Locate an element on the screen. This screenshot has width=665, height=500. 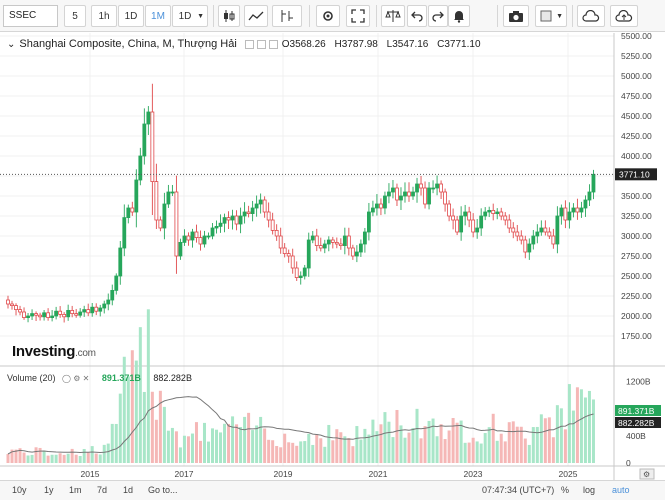
symbol-input: SSEC is located at coordinates (30, 16).